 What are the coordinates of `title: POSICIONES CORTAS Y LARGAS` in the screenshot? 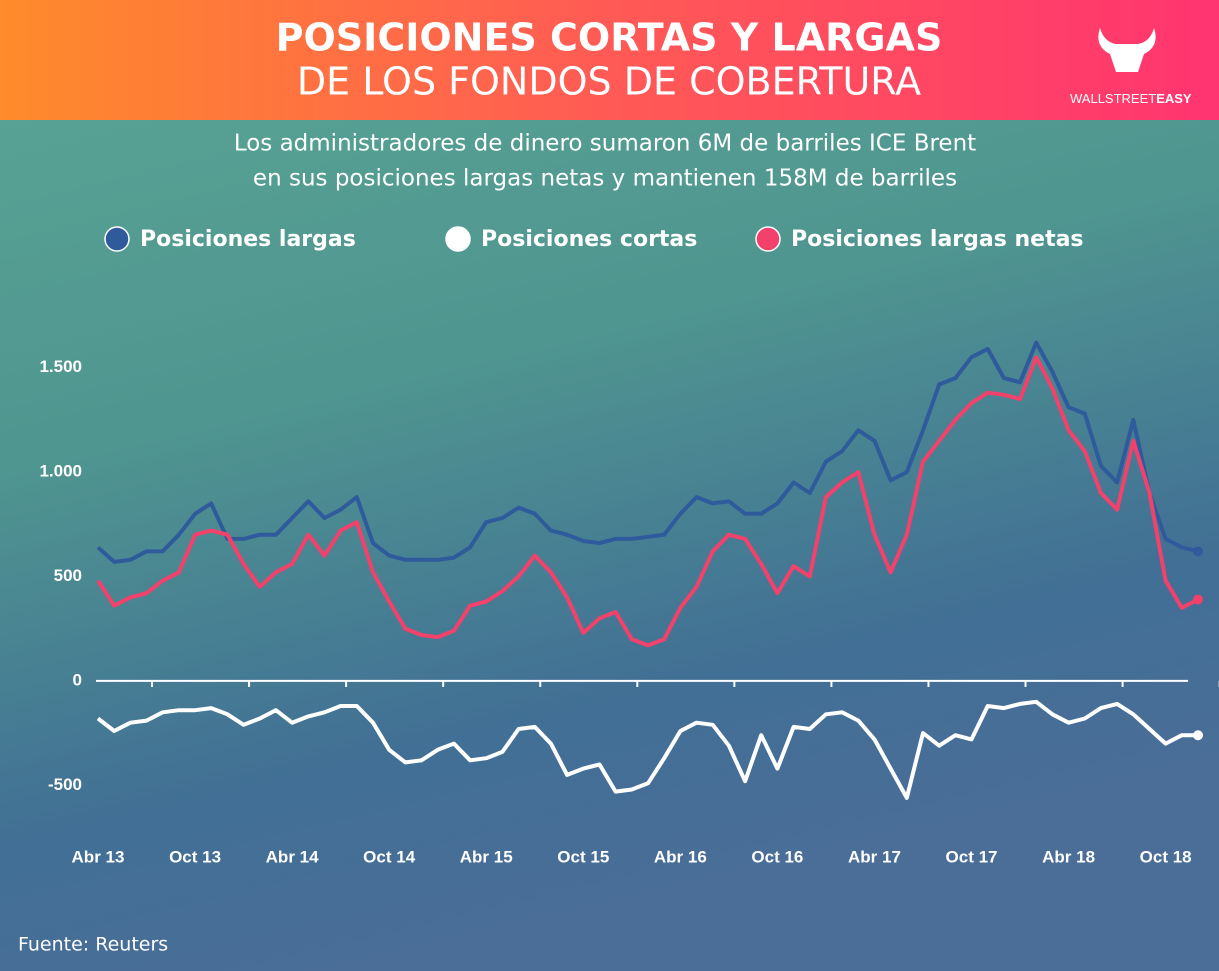 It's located at (609, 38).